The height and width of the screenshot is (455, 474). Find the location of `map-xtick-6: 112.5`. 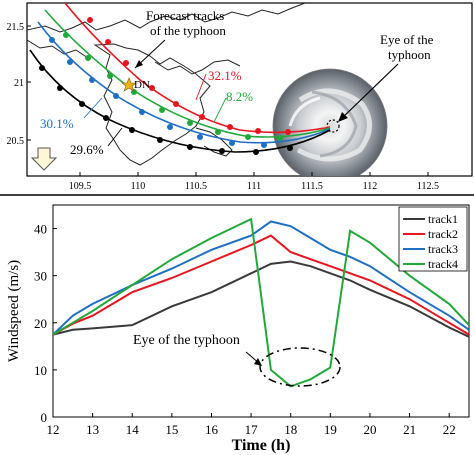

map-xtick-6: 112.5 is located at coordinates (428, 186).